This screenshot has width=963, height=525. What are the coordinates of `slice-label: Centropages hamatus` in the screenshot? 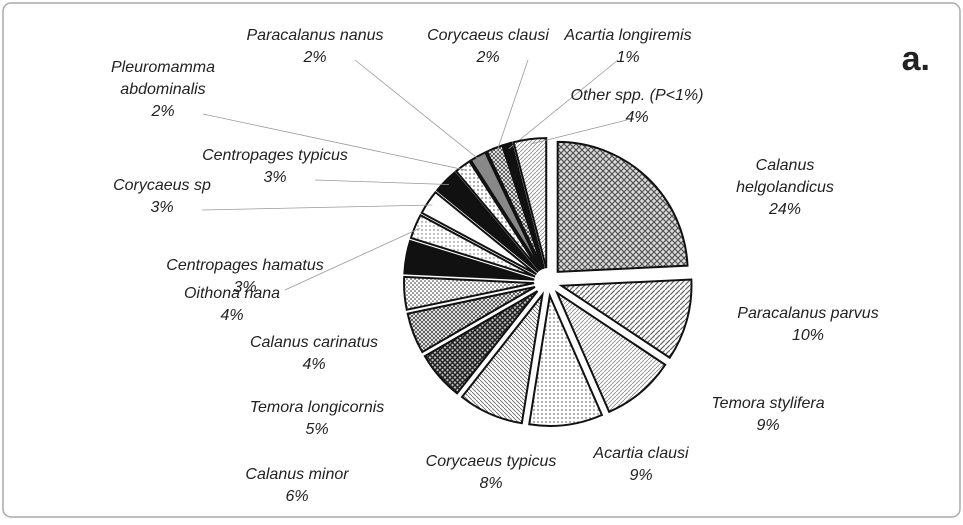 It's located at (244, 265).